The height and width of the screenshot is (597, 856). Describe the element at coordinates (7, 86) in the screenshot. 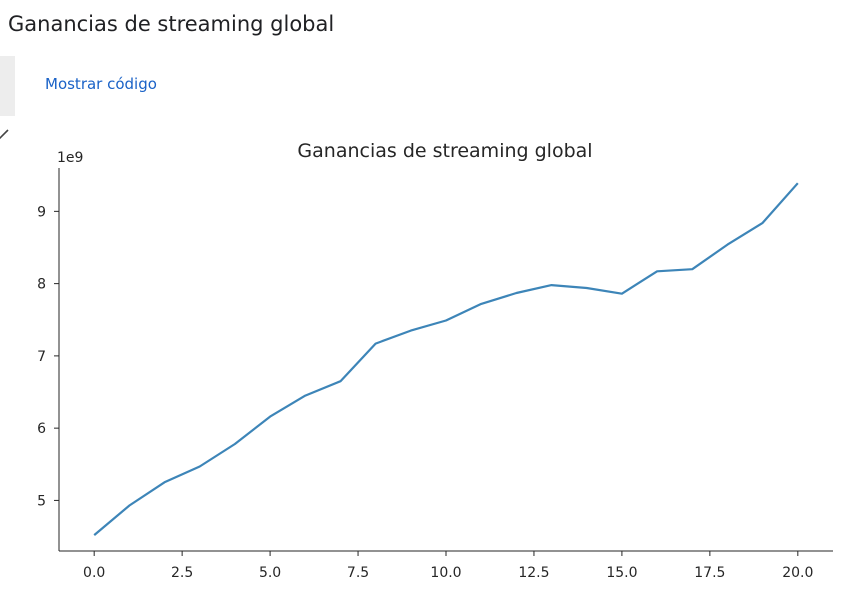

I see `cell-gutter-tab` at that location.